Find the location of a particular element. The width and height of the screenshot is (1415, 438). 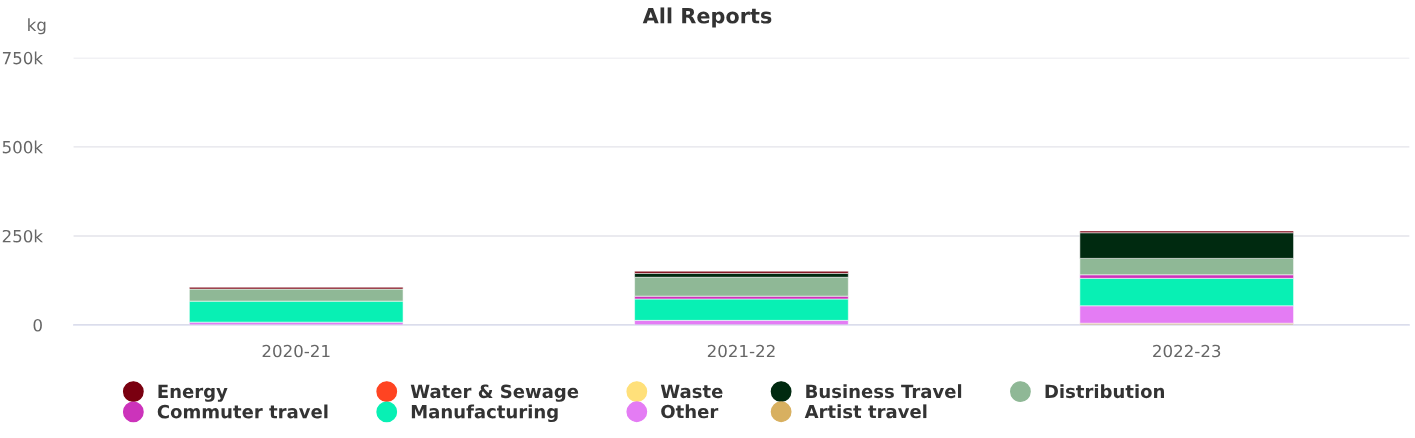

y-tick-label: 250k is located at coordinates (22, 236).